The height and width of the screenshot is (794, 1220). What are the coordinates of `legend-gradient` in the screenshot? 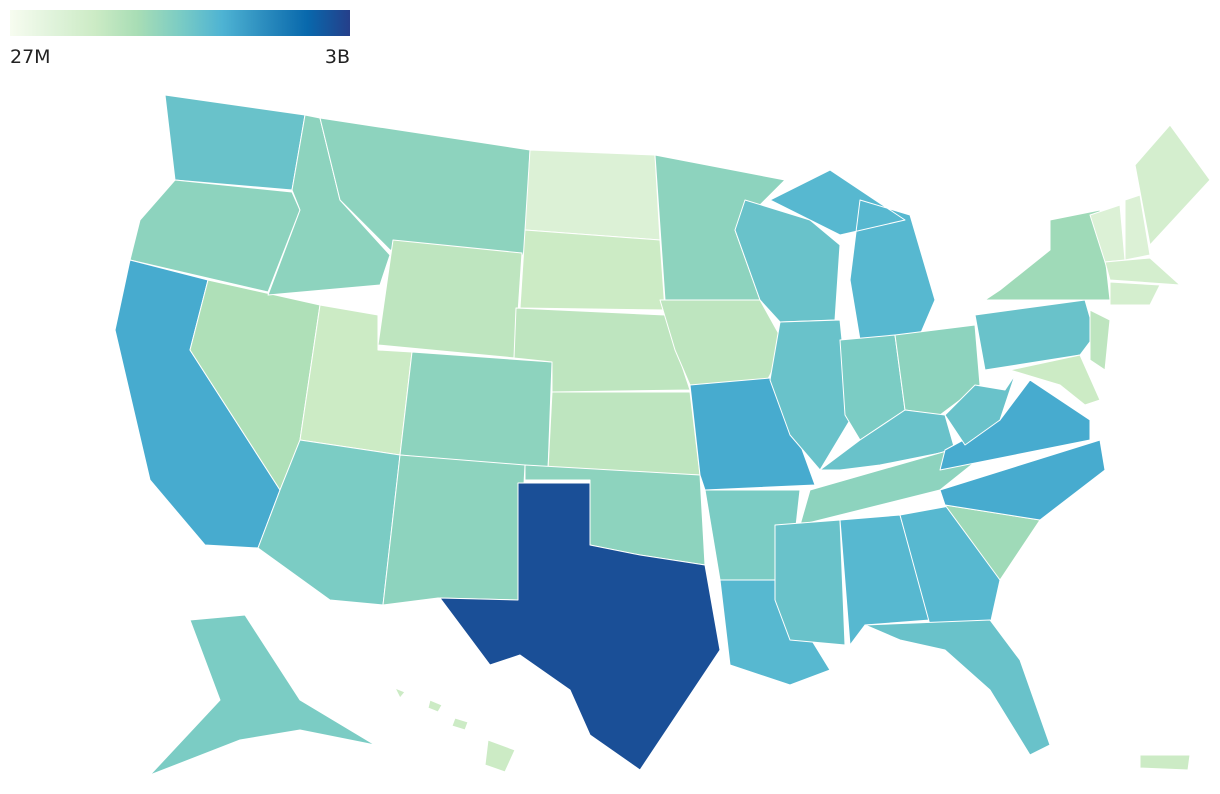 It's located at (180, 23).